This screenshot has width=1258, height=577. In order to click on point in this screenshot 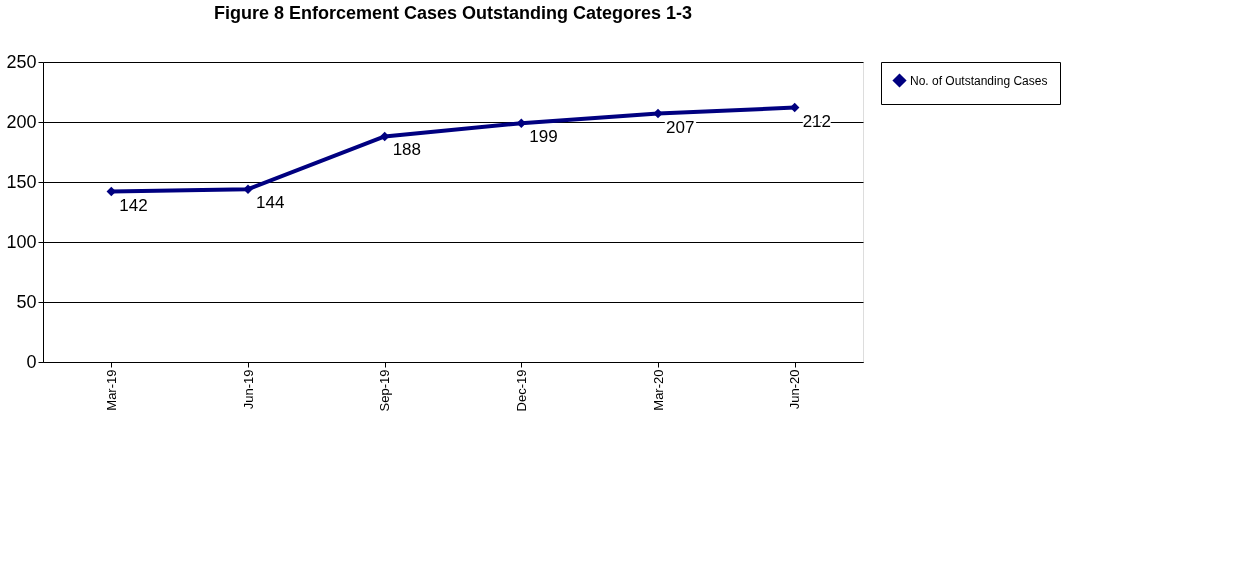, I will do `click(658, 113)`.